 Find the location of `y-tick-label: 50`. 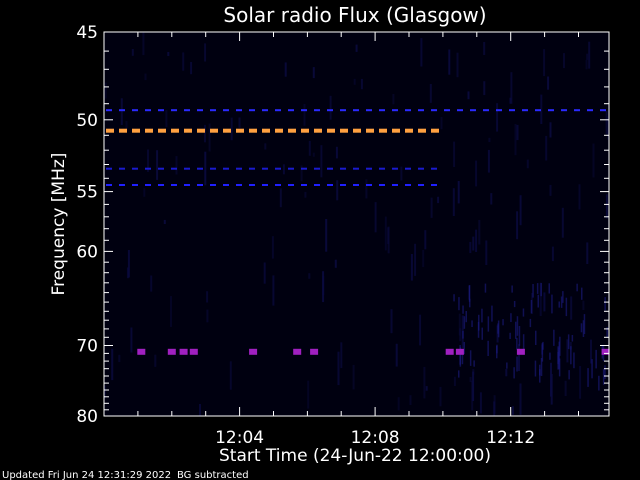

y-tick-label: 50 is located at coordinates (87, 121).